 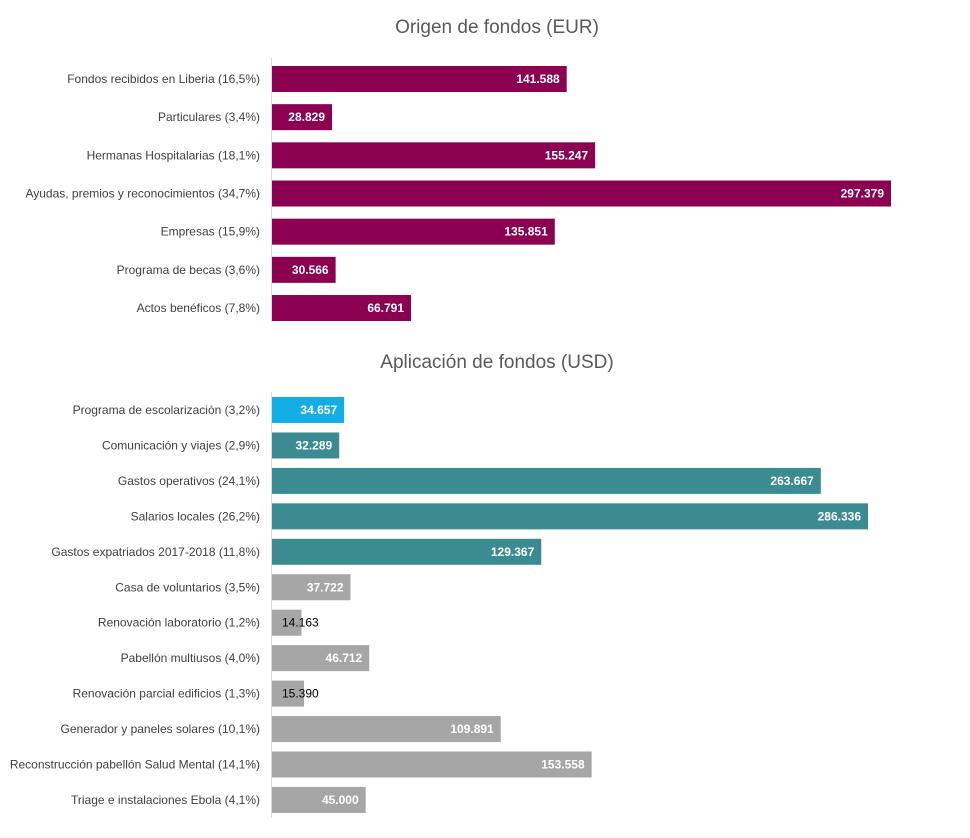 I want to click on data-label: 34.657, so click(x=318, y=410).